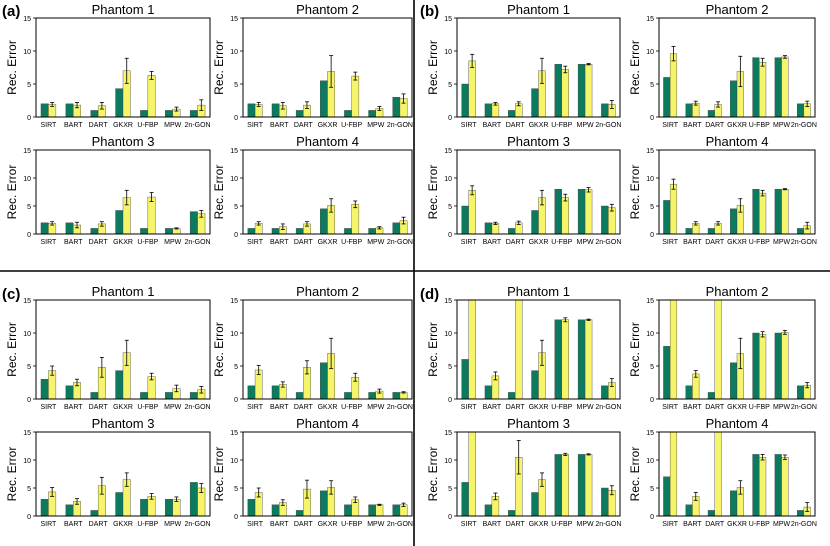 The height and width of the screenshot is (546, 830). Describe the element at coordinates (11, 294) in the screenshot. I see `panel-label-c: (c)` at that location.